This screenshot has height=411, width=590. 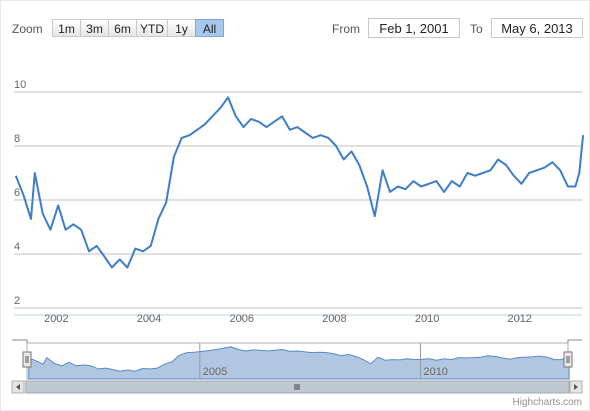 What do you see at coordinates (576, 387) in the screenshot?
I see `scroll-right-arrow` at bounding box center [576, 387].